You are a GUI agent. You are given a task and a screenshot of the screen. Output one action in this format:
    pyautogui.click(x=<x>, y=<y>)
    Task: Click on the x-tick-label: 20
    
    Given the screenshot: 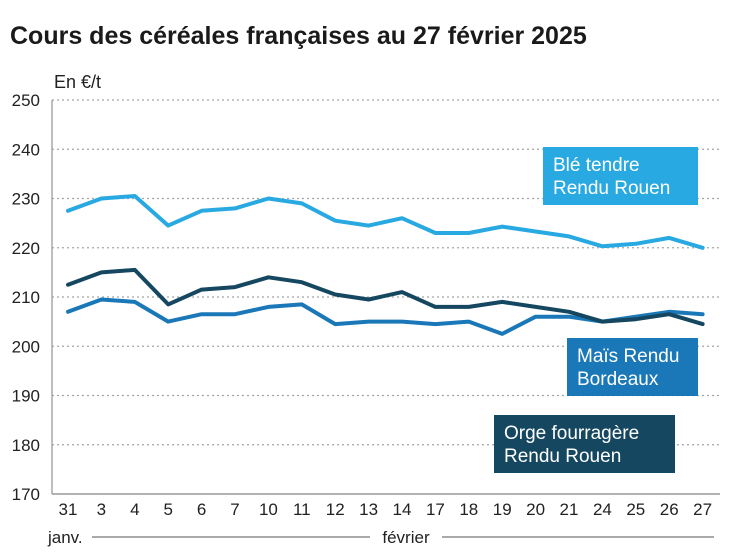 What is the action you would take?
    pyautogui.click(x=535, y=509)
    